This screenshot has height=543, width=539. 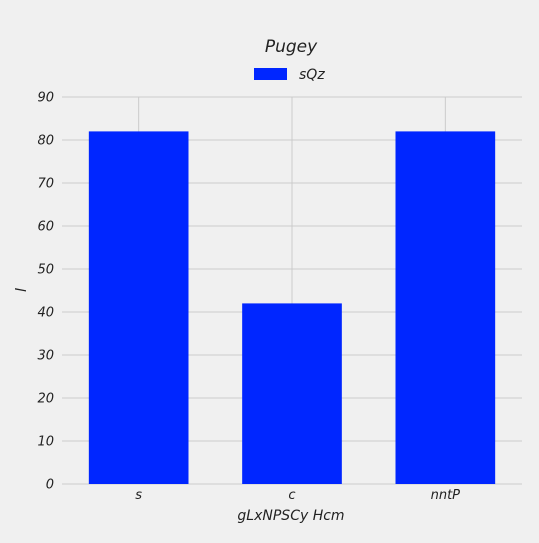 What do you see at coordinates (45, 98) in the screenshot?
I see `y-tick-label: 90` at bounding box center [45, 98].